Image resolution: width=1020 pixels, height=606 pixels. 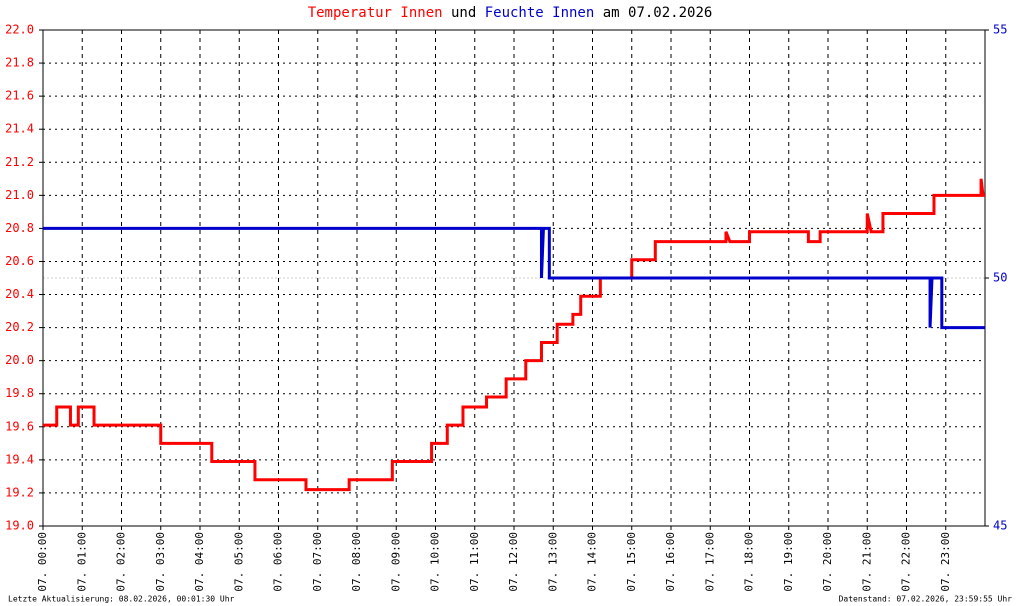 I want to click on x-tick-label: 07. 16:00, so click(x=670, y=562).